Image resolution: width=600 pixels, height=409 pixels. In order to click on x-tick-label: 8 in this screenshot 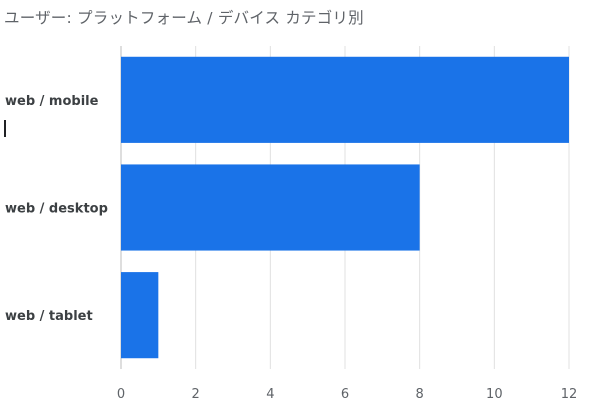, I will do `click(420, 394)`.